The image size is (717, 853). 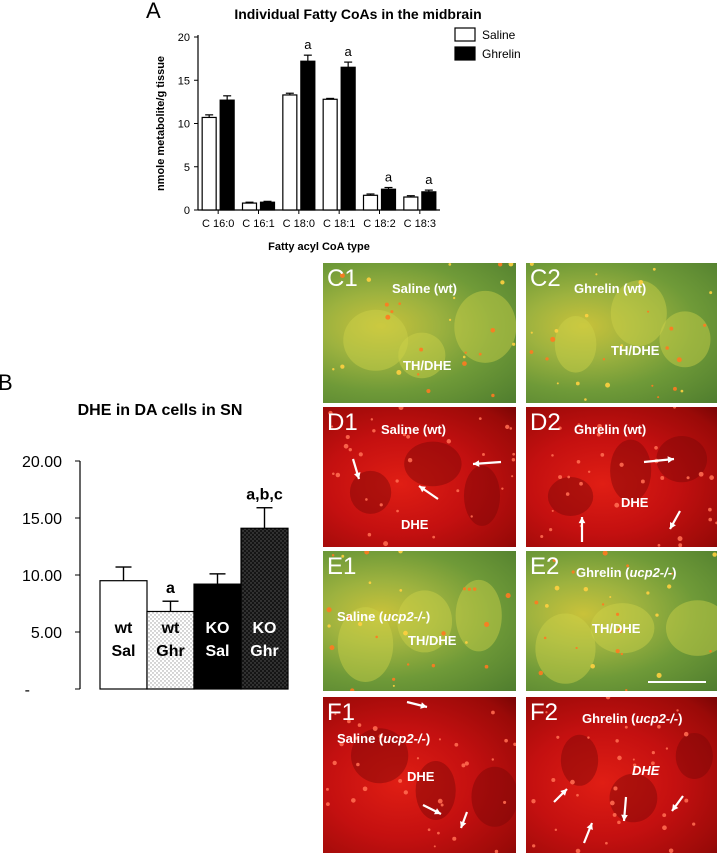 What do you see at coordinates (341, 712) in the screenshot?
I see `micrograph-letter: F1` at bounding box center [341, 712].